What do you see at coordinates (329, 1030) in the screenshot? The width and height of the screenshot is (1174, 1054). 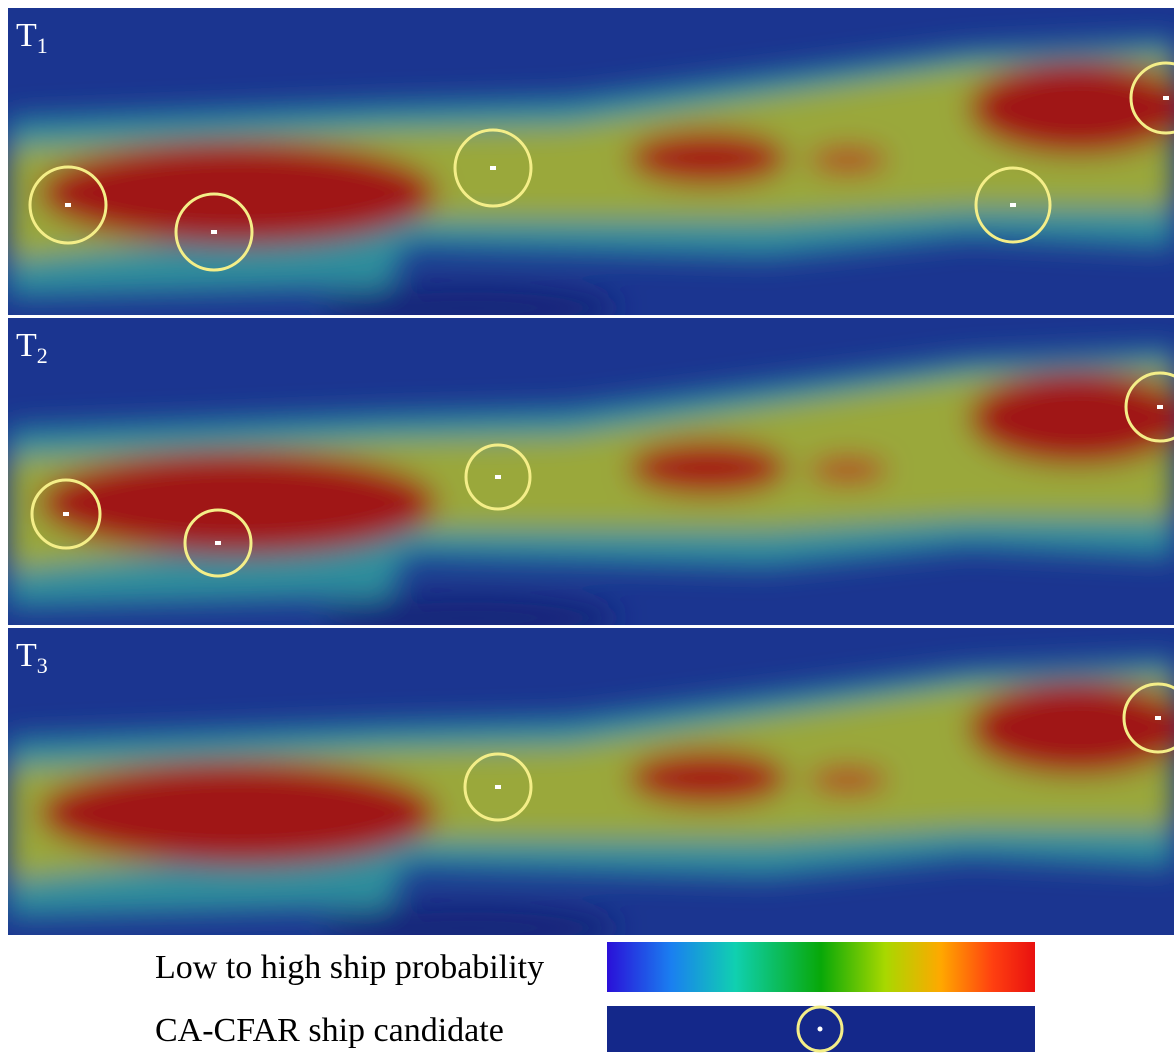 I see `legend-text: CA-CFAR ship candidate` at bounding box center [329, 1030].